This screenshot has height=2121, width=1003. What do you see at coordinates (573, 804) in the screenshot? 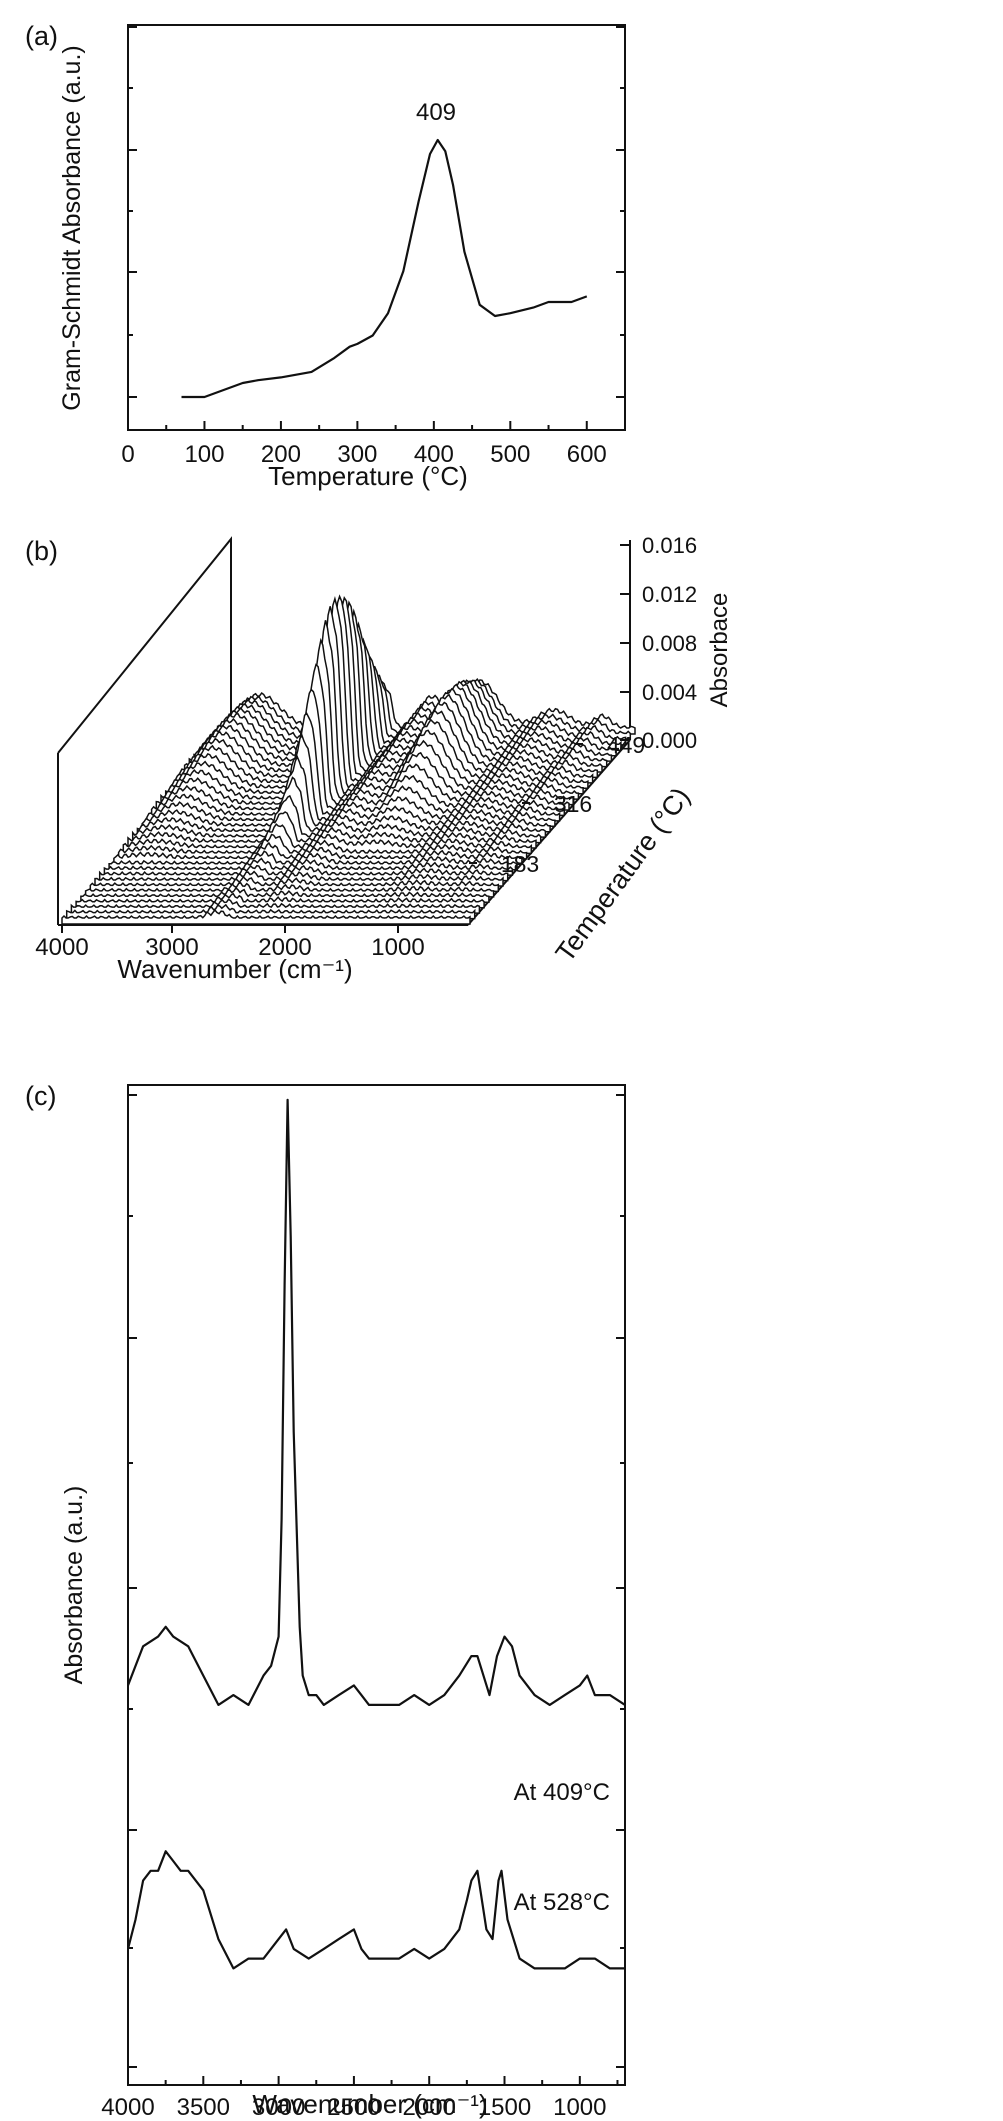
I see `panel-b-z-tick-label: 316` at bounding box center [573, 804].